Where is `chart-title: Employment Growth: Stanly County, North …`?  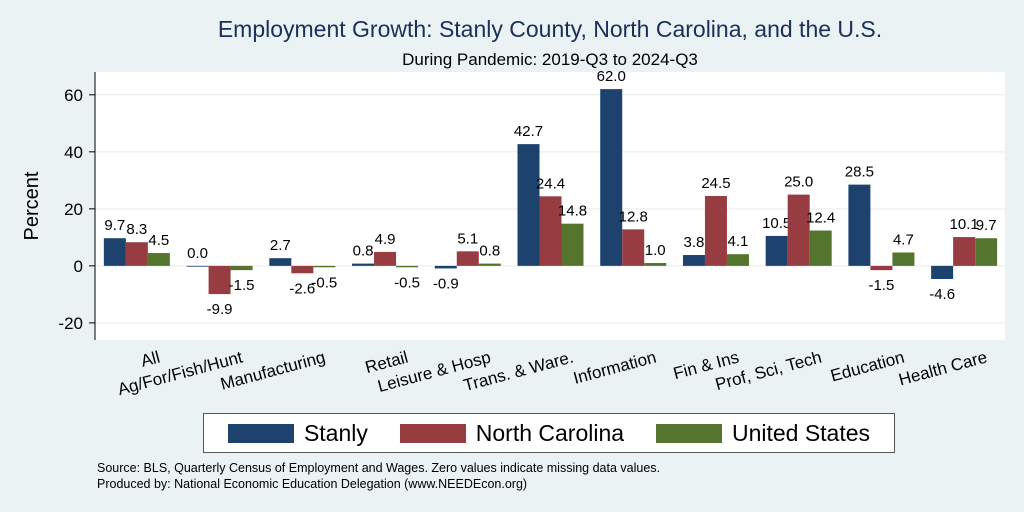 chart-title: Employment Growth: Stanly County, North … is located at coordinates (550, 29).